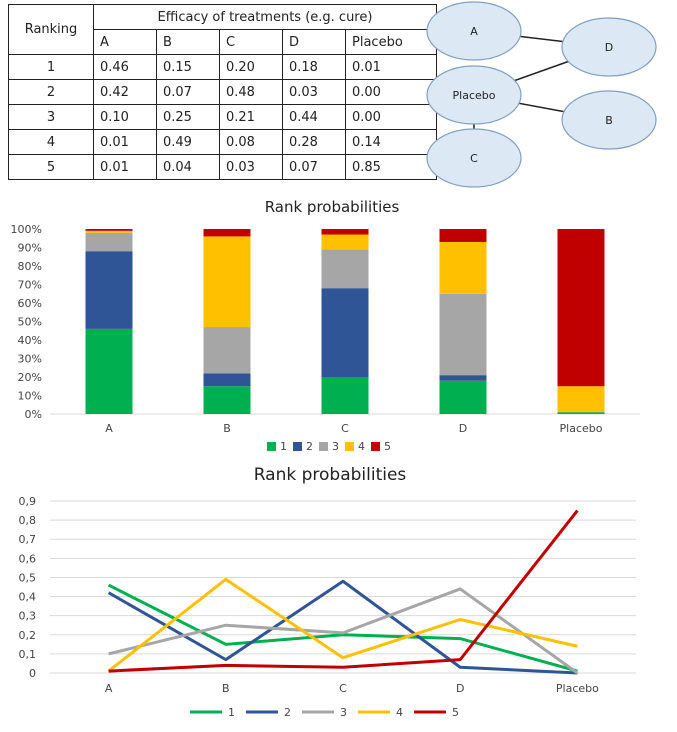  I want to click on y-tick-label: 20%, so click(30, 377).